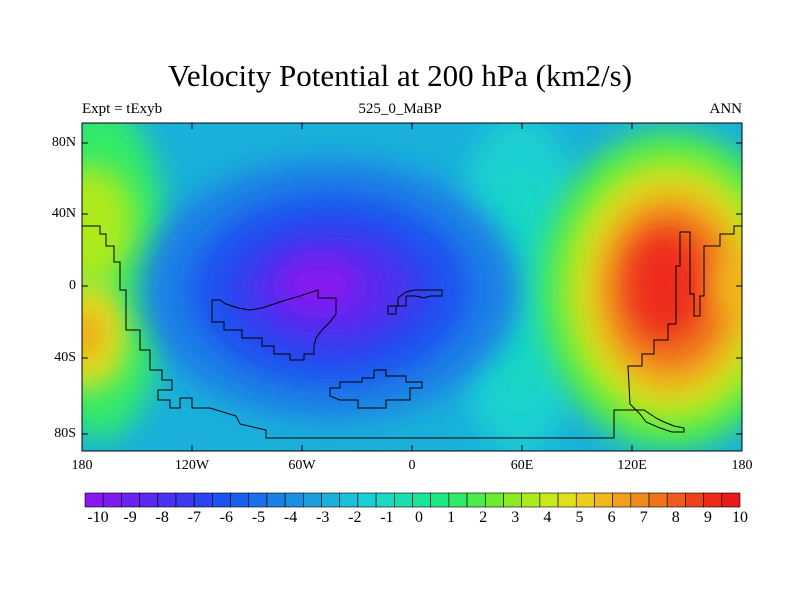 Image resolution: width=800 pixels, height=600 pixels. Describe the element at coordinates (515, 517) in the screenshot. I see `colorbar-label: 3` at that location.